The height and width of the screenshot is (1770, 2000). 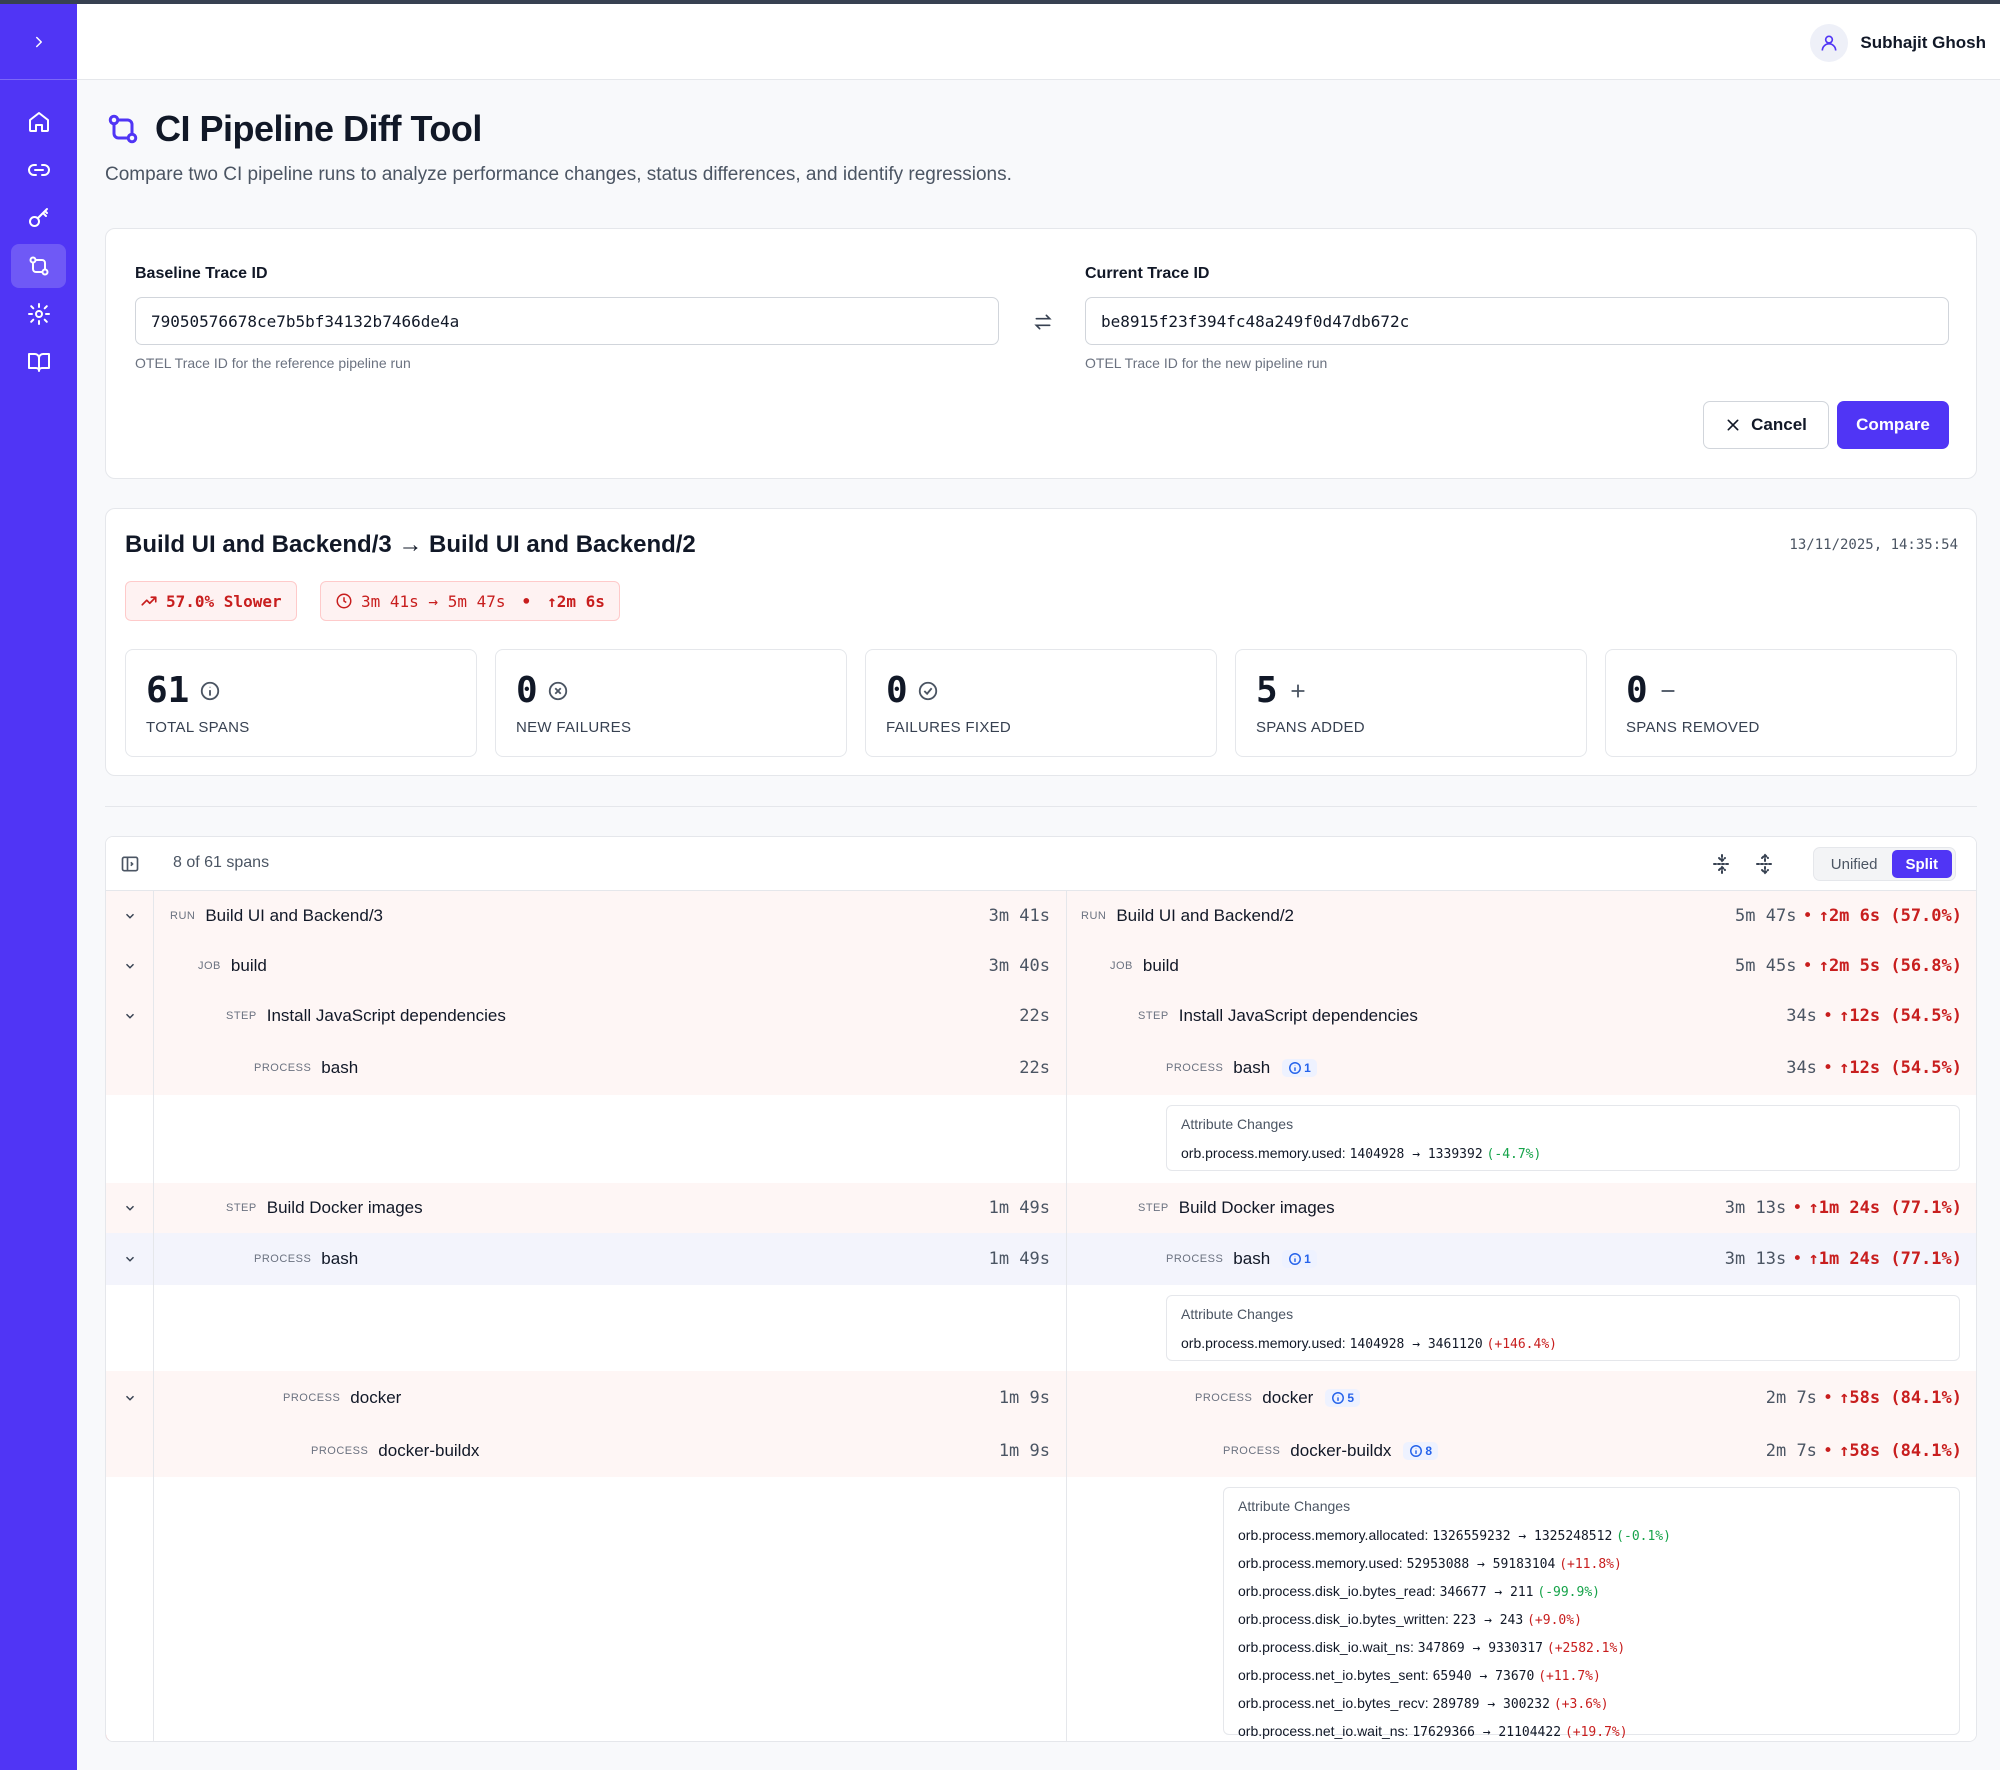 I want to click on clock-icon, so click(x=344, y=601).